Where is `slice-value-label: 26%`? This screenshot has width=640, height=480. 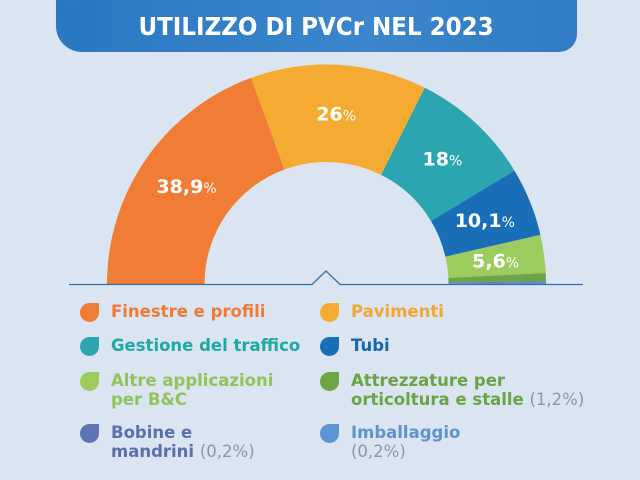 slice-value-label: 26% is located at coordinates (336, 115).